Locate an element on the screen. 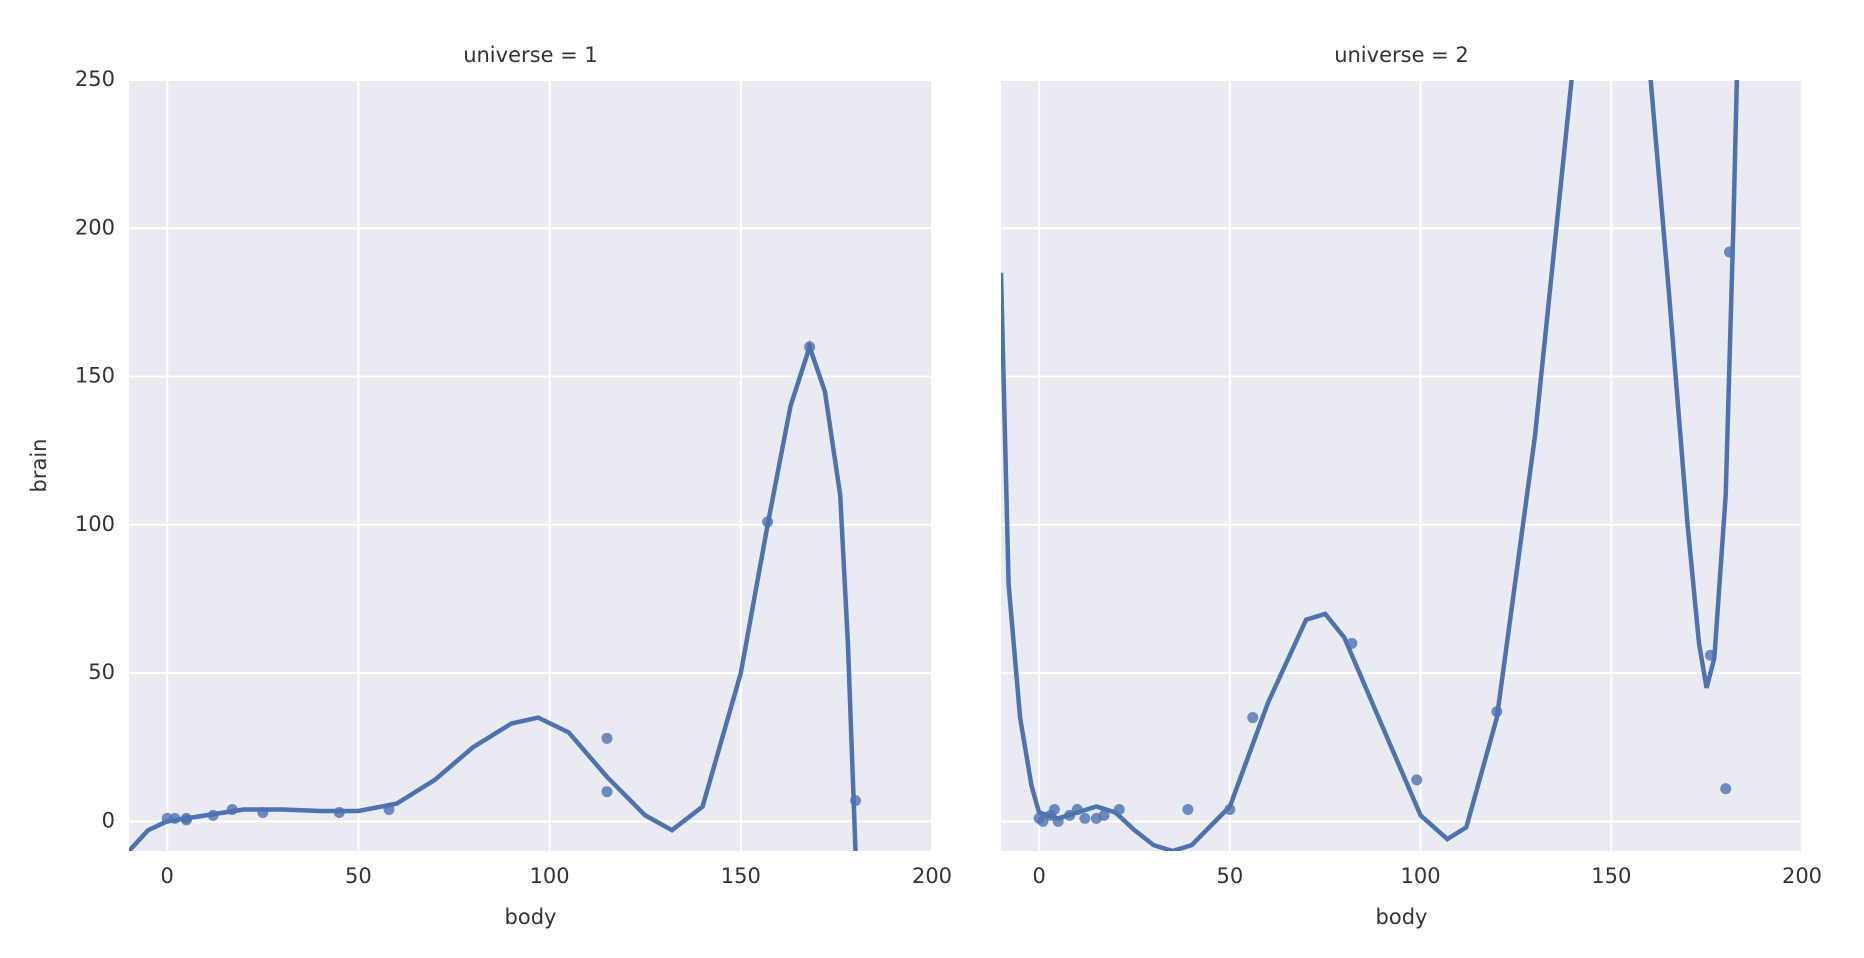 The width and height of the screenshot is (1864, 958). y-tick-label: 50 is located at coordinates (101, 672).